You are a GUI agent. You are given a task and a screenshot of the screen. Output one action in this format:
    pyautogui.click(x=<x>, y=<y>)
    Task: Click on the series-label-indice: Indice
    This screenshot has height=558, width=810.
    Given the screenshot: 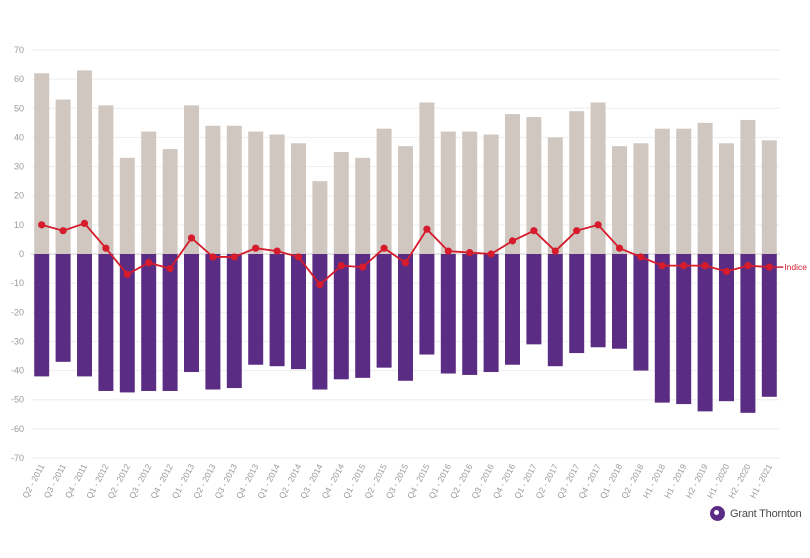 What is the action you would take?
    pyautogui.click(x=795, y=267)
    